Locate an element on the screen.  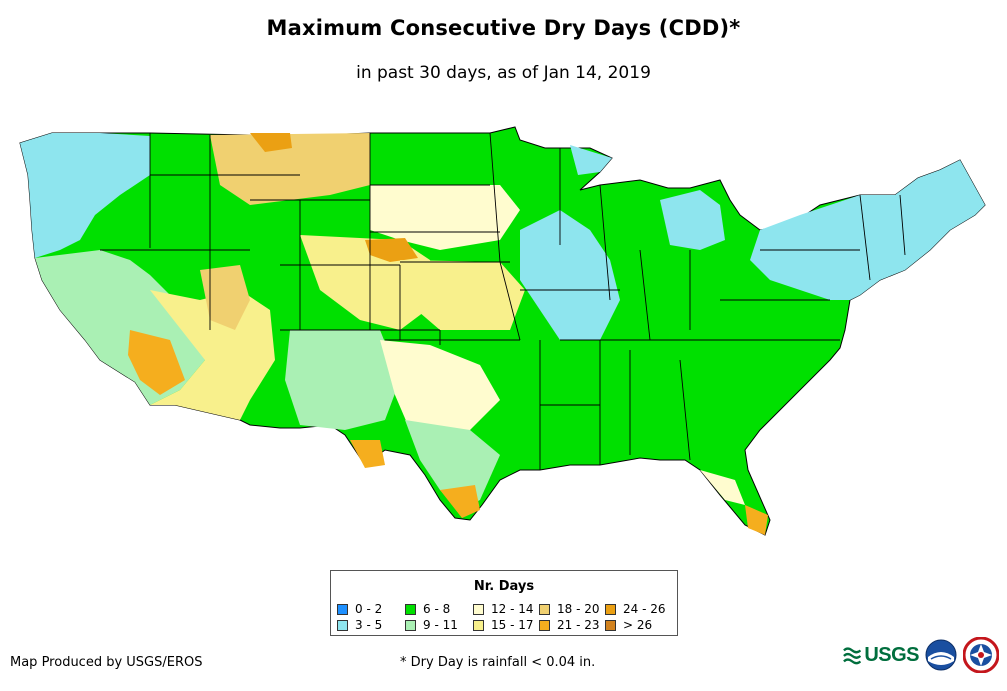
legend-item-24-26: 24 - 26 is located at coordinates (635, 609).